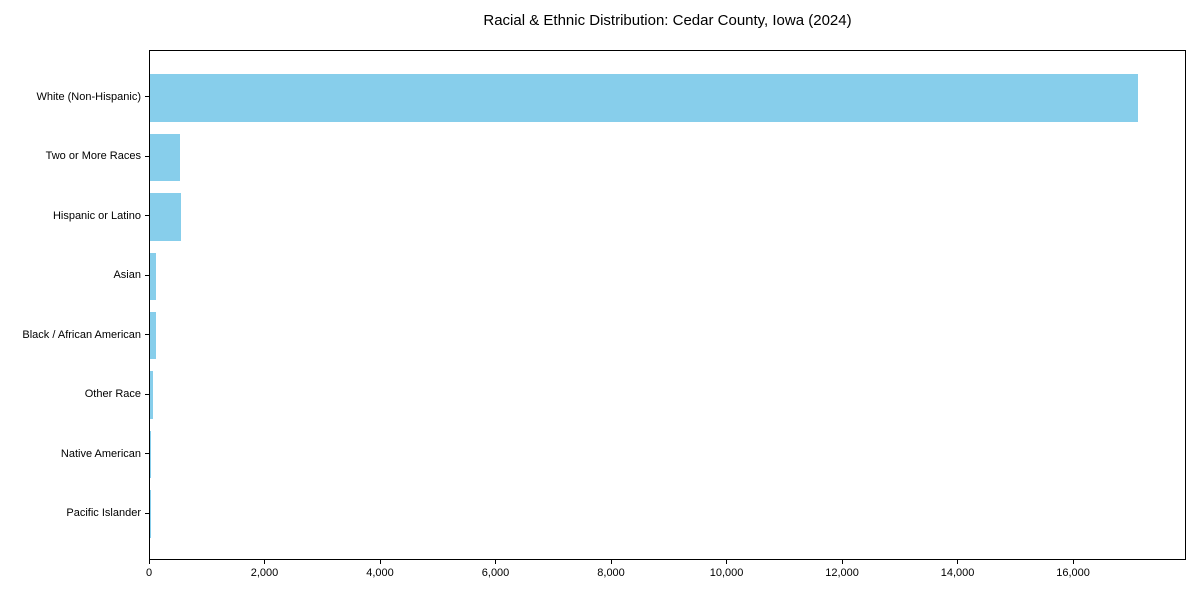 The width and height of the screenshot is (1200, 600). Describe the element at coordinates (726, 573) in the screenshot. I see `x-tick-label-10000: 10,000` at that location.